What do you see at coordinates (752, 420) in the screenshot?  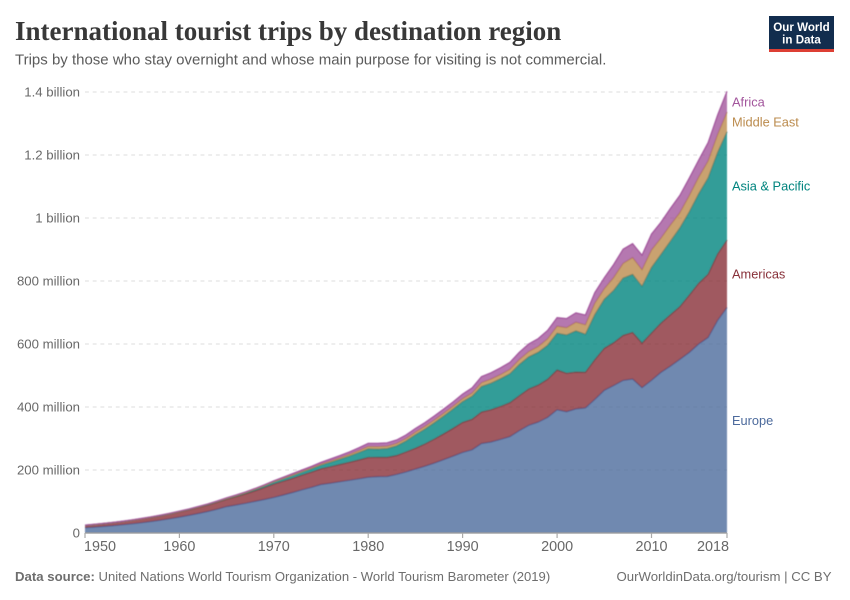 I see `svg-text: Europe` at bounding box center [752, 420].